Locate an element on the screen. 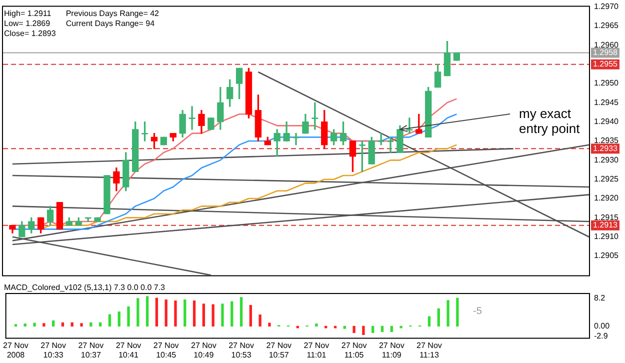  annotation: -5 is located at coordinates (477, 312).